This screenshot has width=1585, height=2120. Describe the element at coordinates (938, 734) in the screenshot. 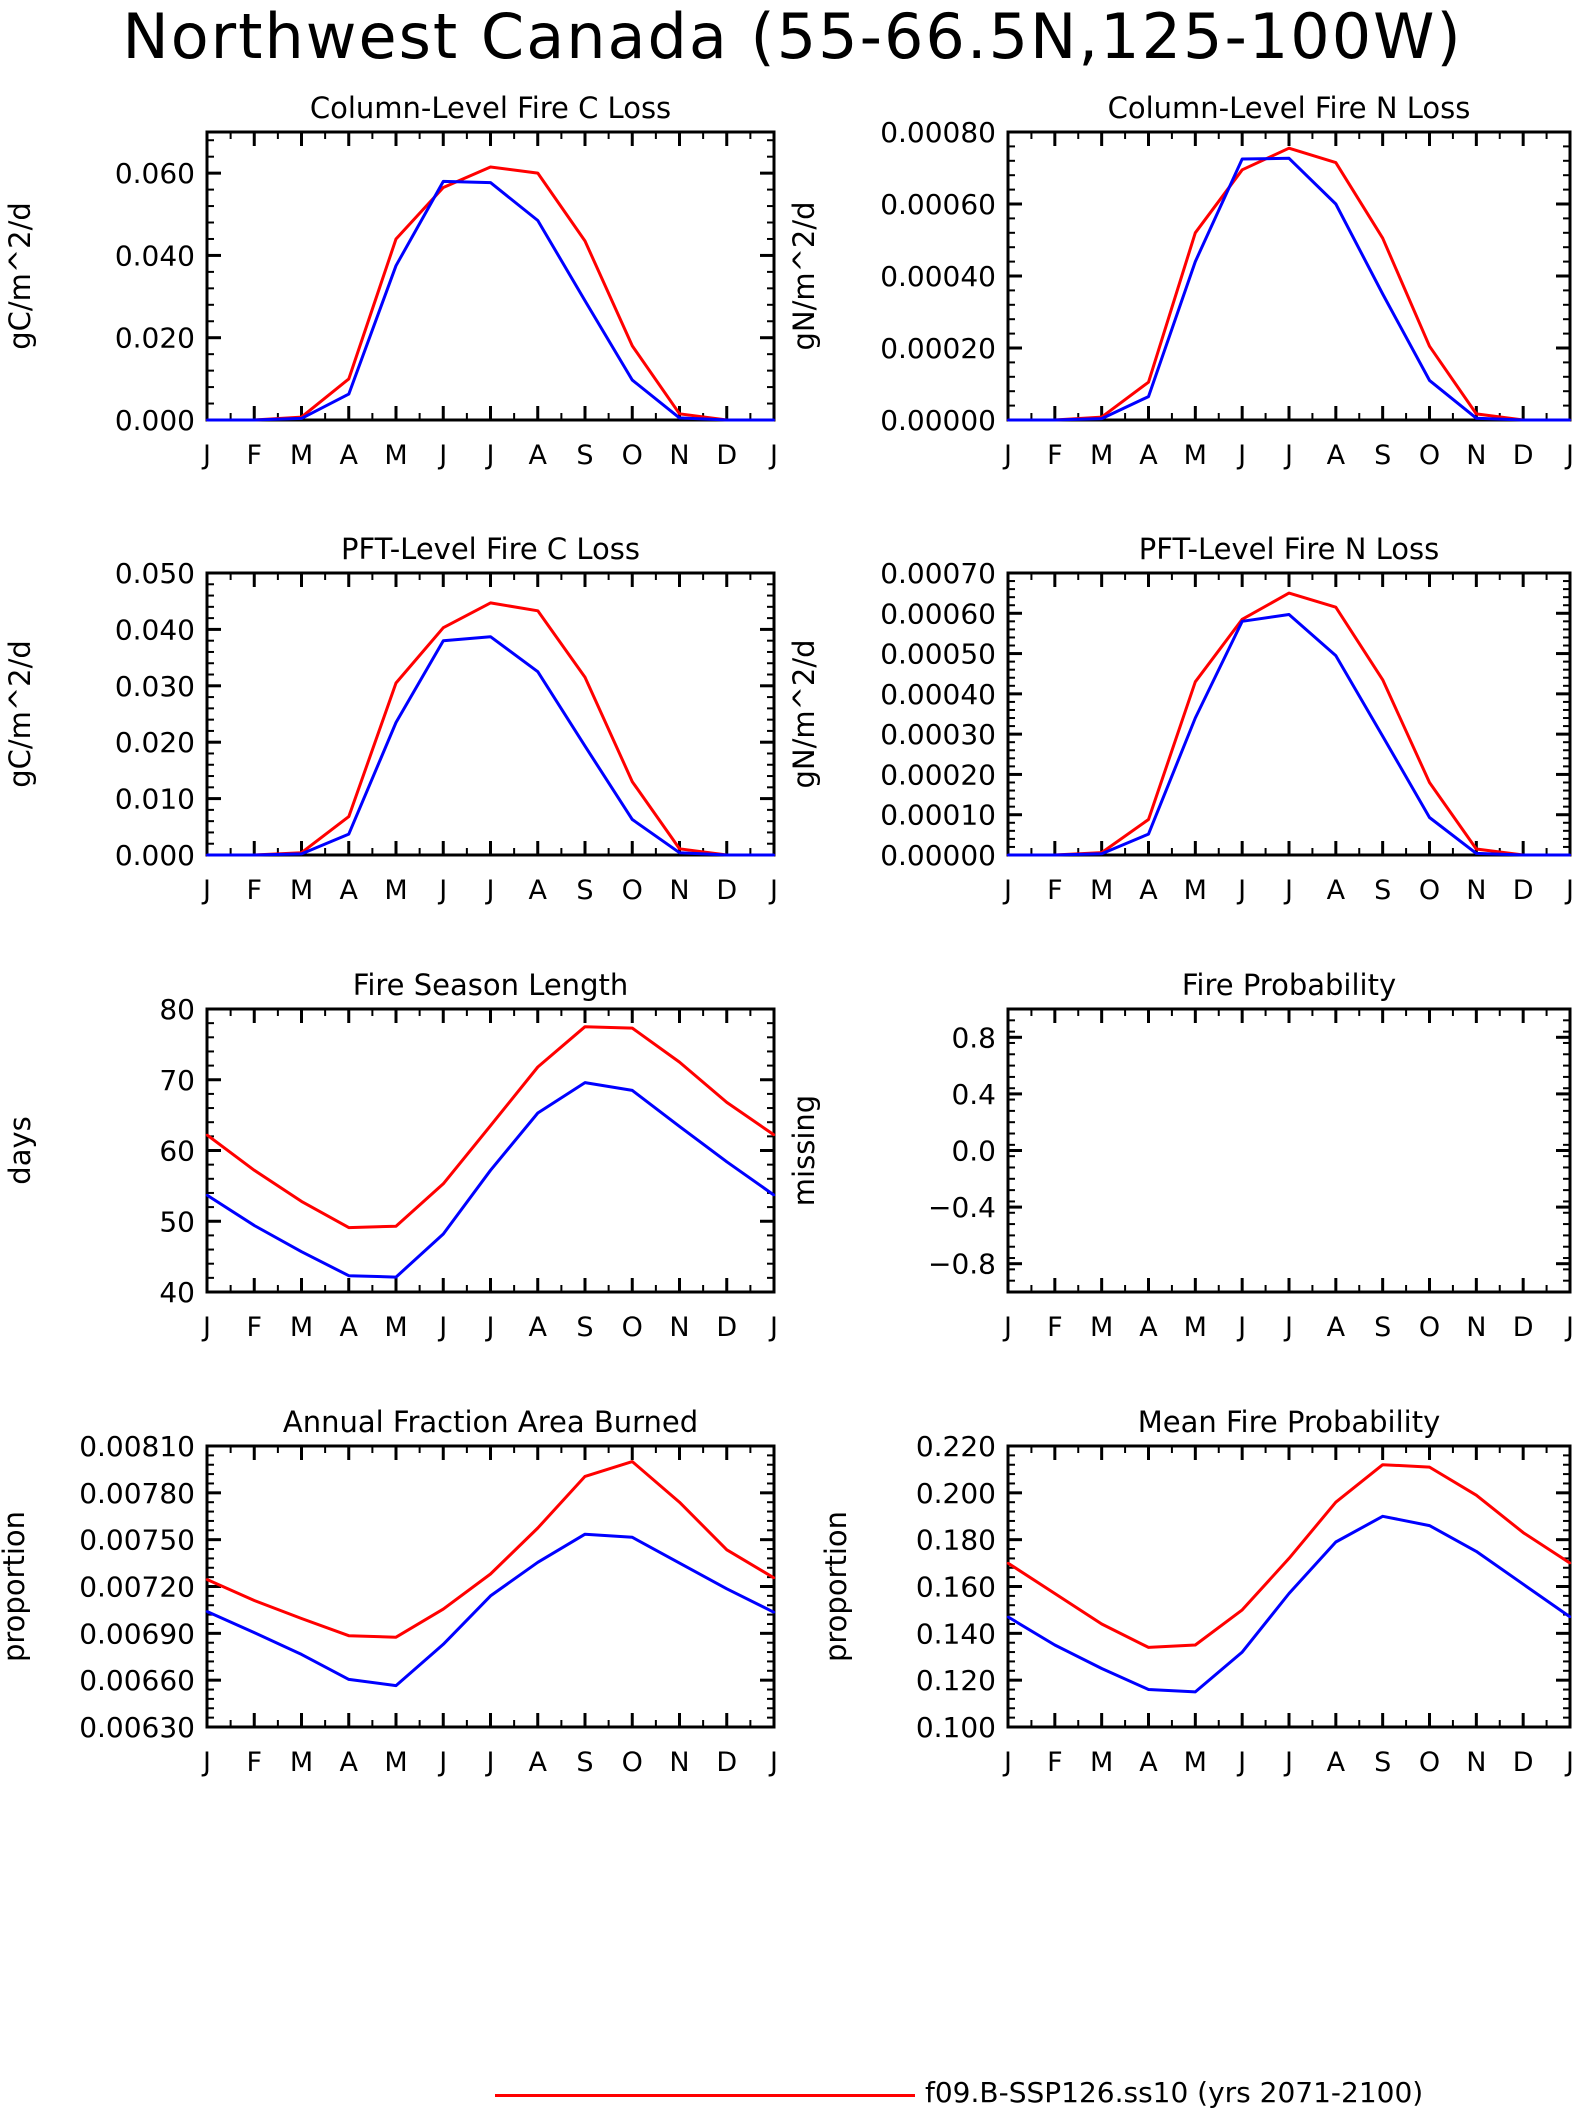

I see `y-tick-label: 0.00030` at that location.